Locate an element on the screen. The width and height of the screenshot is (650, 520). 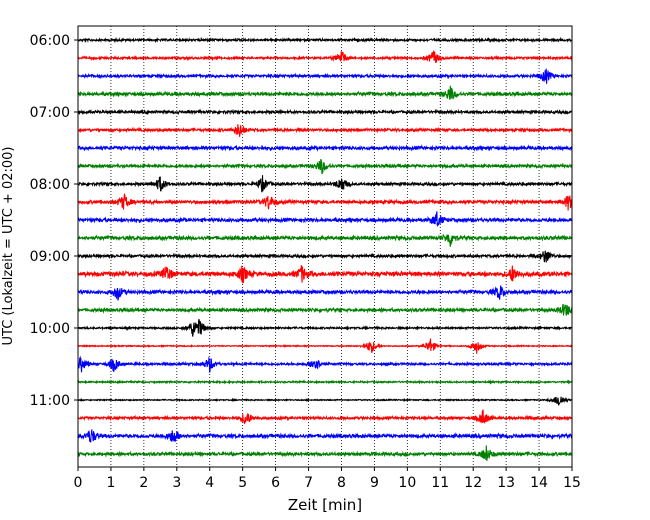
x-tick-label: 12 is located at coordinates (473, 483).